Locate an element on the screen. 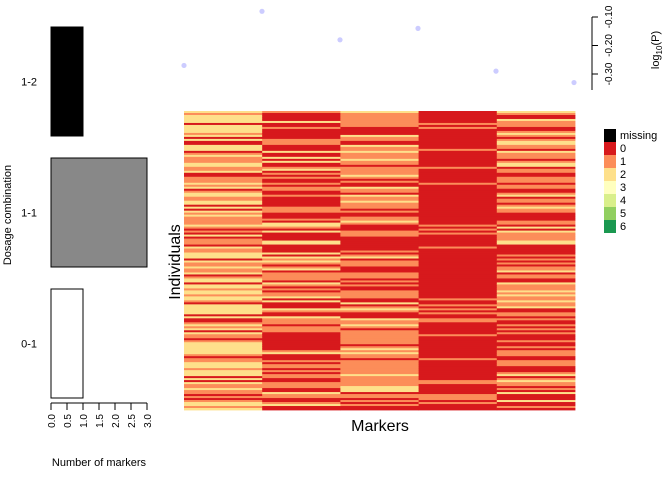  bar-x-tick-label: 3.0 is located at coordinates (148, 421).